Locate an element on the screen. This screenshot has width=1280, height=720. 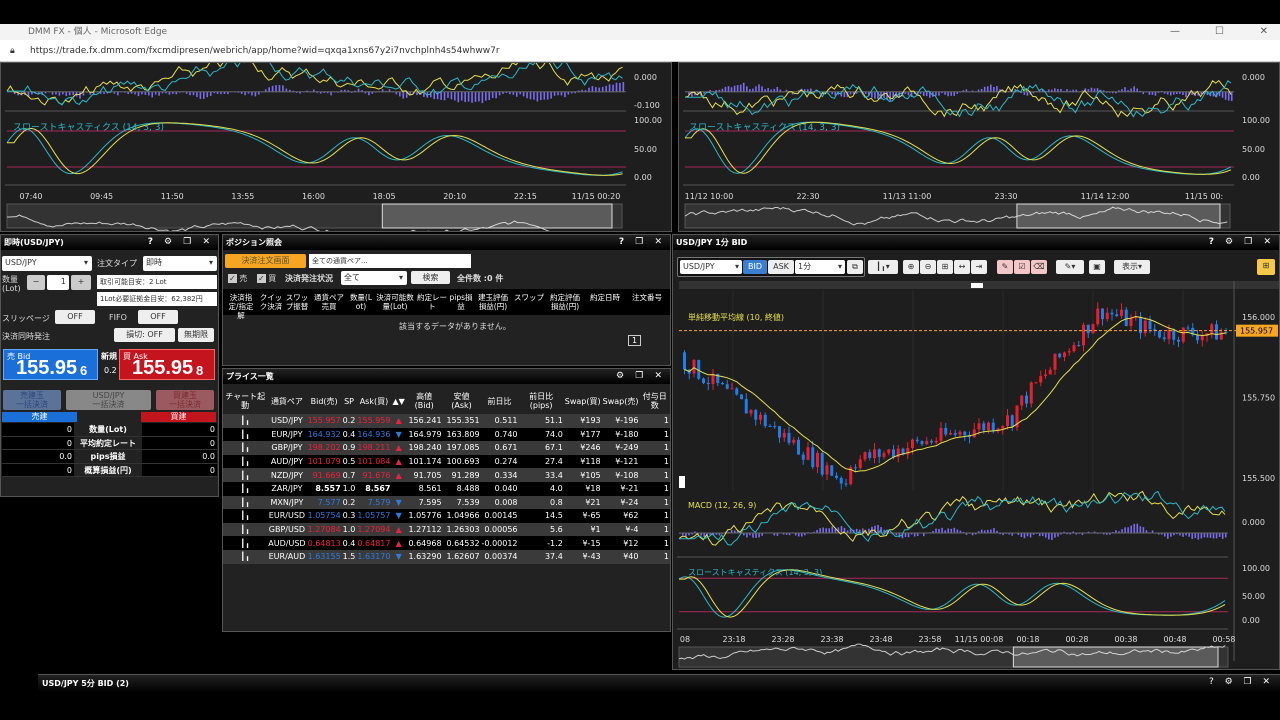
qty-minus-button: − is located at coordinates (36, 282).